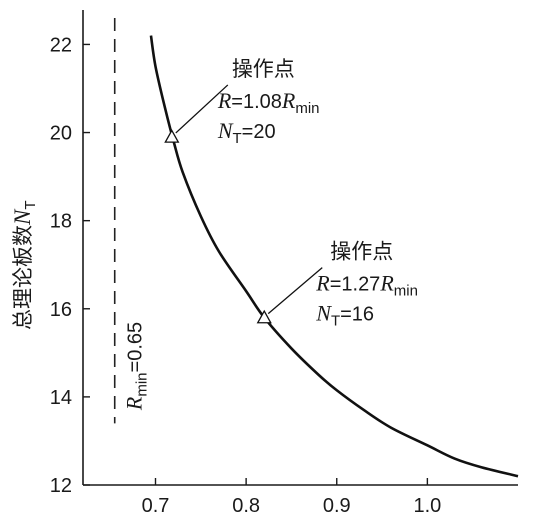  What do you see at coordinates (61, 398) in the screenshot?
I see `y-tick-label: 14` at bounding box center [61, 398].